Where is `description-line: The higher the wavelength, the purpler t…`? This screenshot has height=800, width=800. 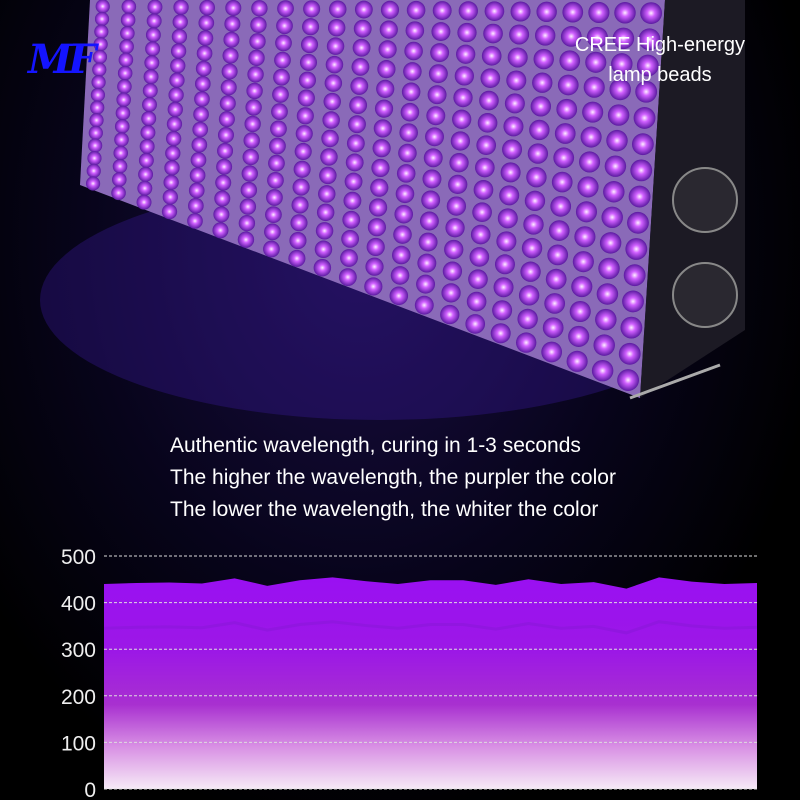
description-line: The higher the wavelength, the purpler t… is located at coordinates (393, 477).